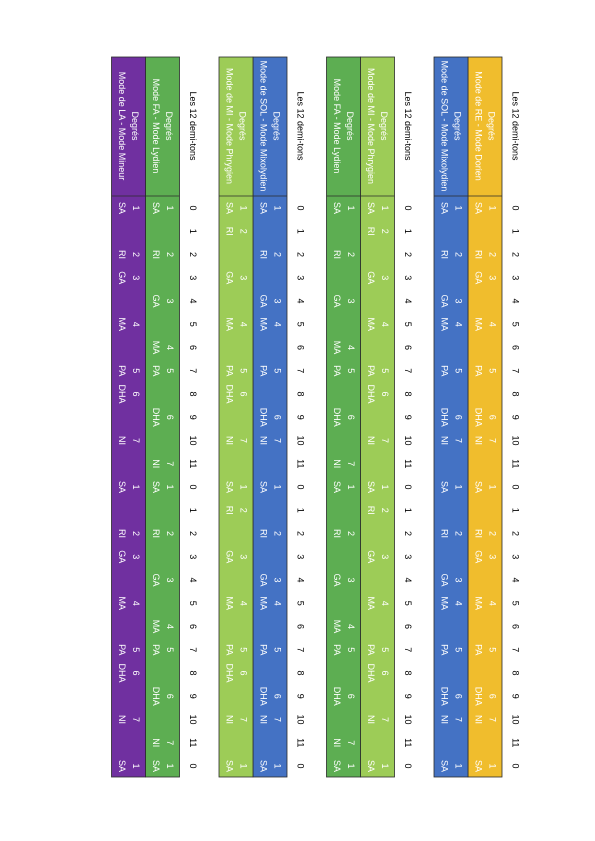 This screenshot has height=841, width=595. What do you see at coordinates (479, 126) in the screenshot?
I see `mode-name: Mode de RE - Mode Dorien` at bounding box center [479, 126].